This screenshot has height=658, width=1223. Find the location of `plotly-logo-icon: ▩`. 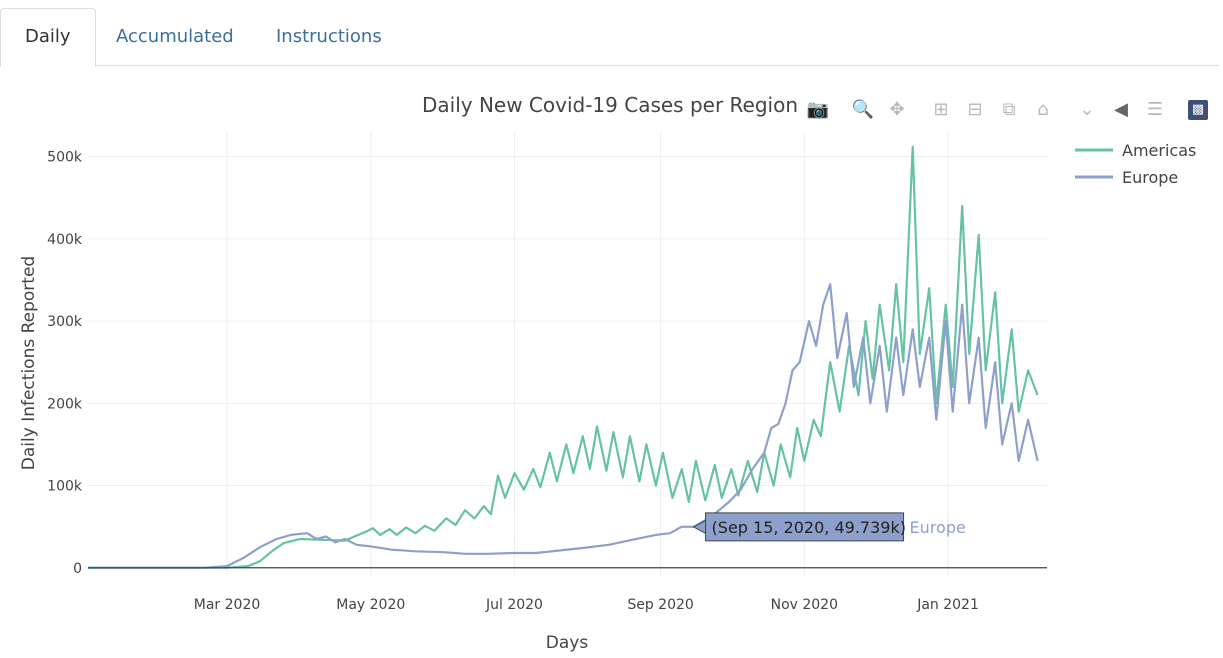

plotly-logo-icon: ▩ is located at coordinates (1198, 110).